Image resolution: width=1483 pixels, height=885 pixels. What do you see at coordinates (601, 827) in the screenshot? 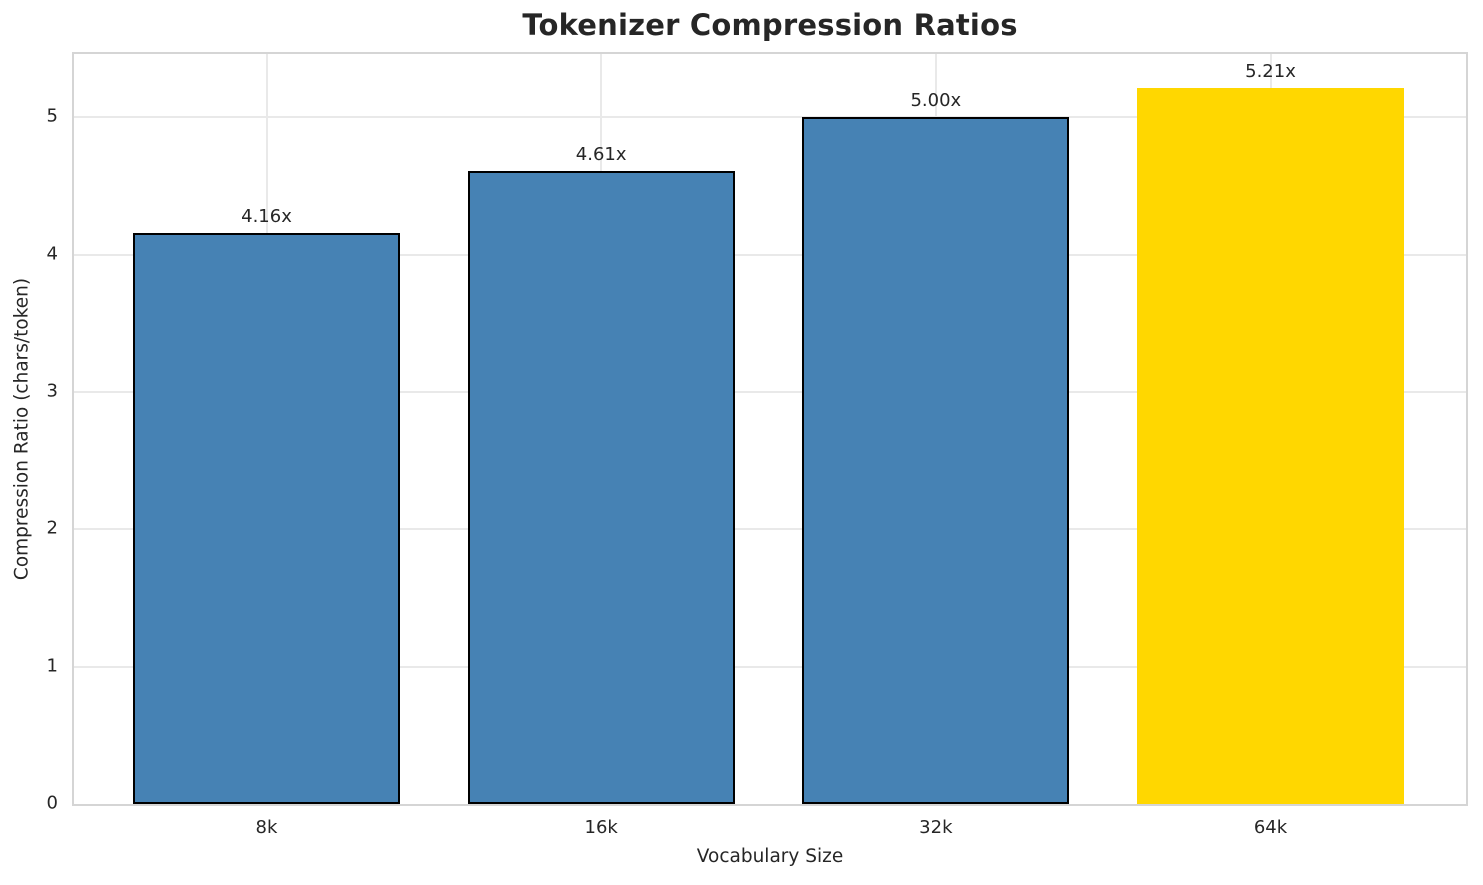
I see `x-tick-label: 16k` at bounding box center [601, 827].